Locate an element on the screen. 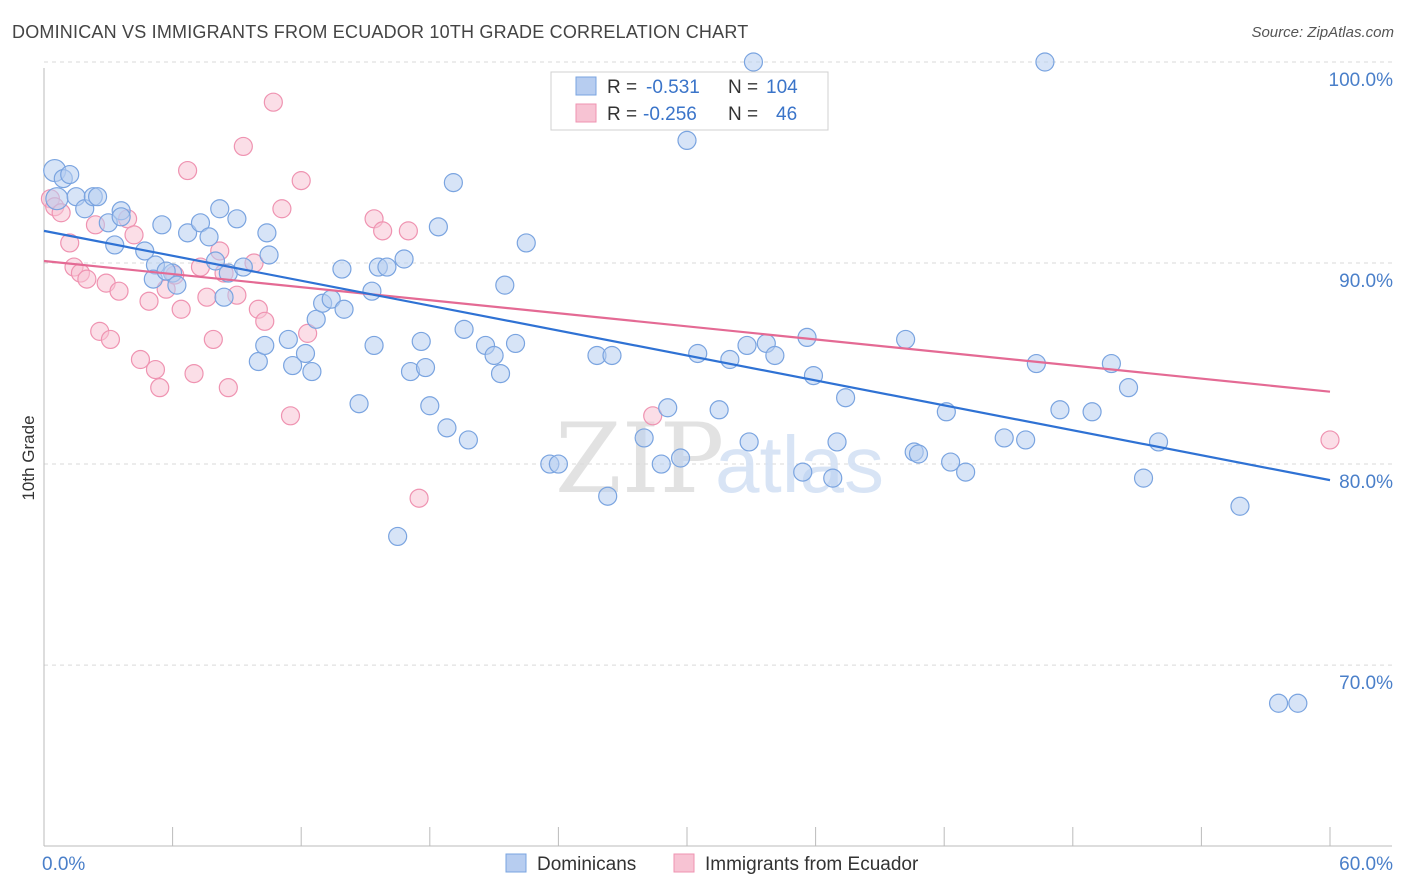  legend-r-value-1: -0.531 is located at coordinates (673, 87).